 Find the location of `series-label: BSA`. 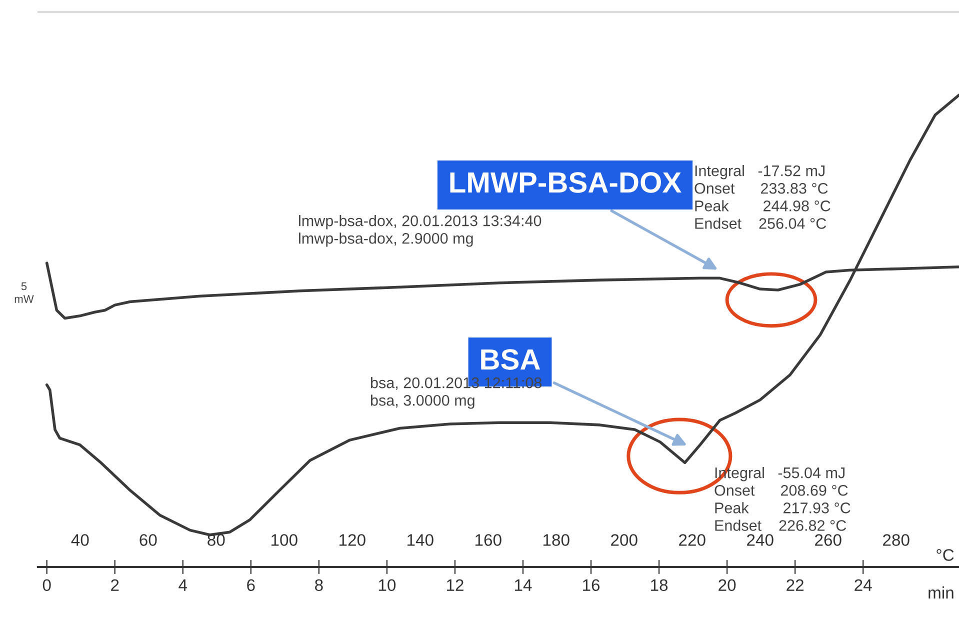

series-label: BSA is located at coordinates (510, 359).